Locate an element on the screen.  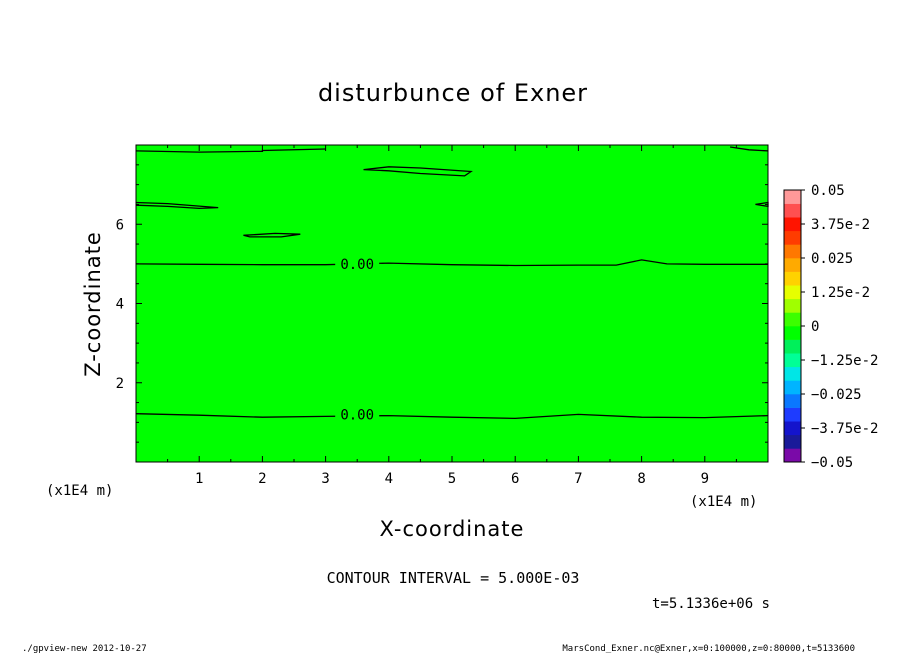
contour-label-0: 0.00 is located at coordinates (357, 265).